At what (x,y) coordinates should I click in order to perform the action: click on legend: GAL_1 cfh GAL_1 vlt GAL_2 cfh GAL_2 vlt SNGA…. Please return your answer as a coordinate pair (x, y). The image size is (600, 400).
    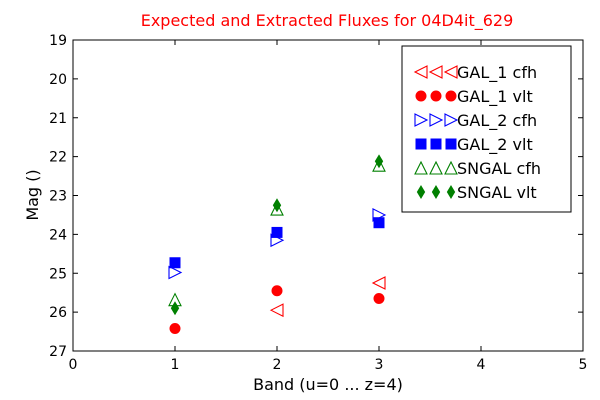
    Looking at the image, I should click on (486, 129).